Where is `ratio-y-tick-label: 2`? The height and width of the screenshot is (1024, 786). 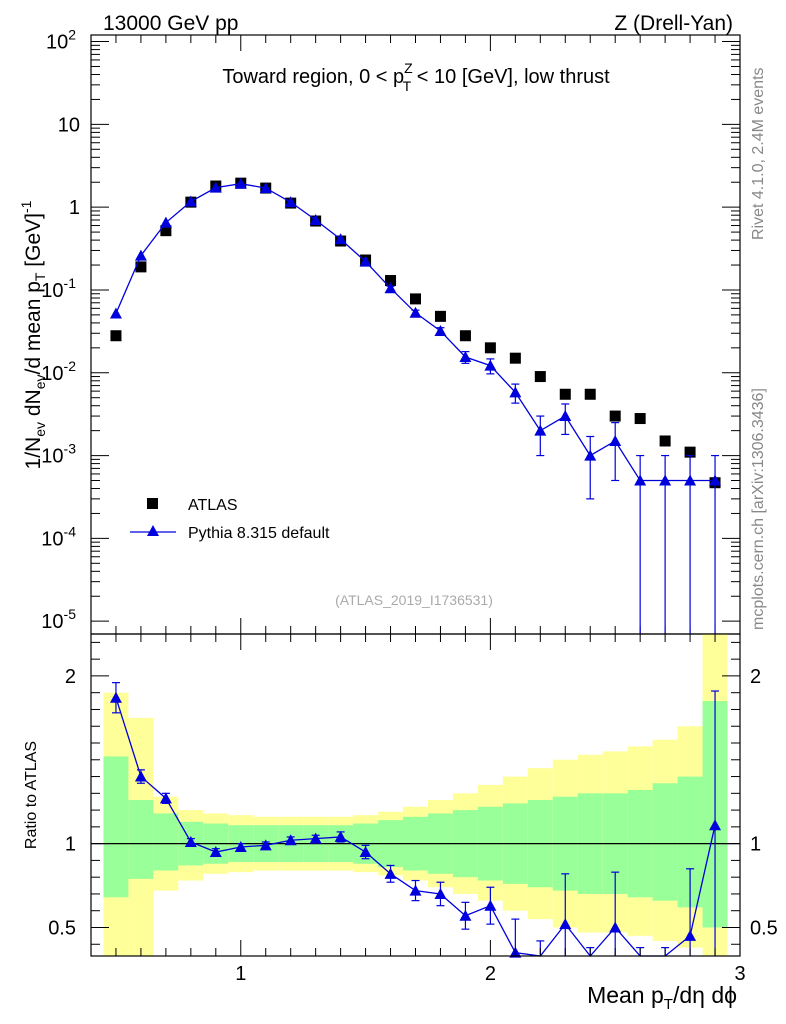 ratio-y-tick-label: 2 is located at coordinates (70, 677).